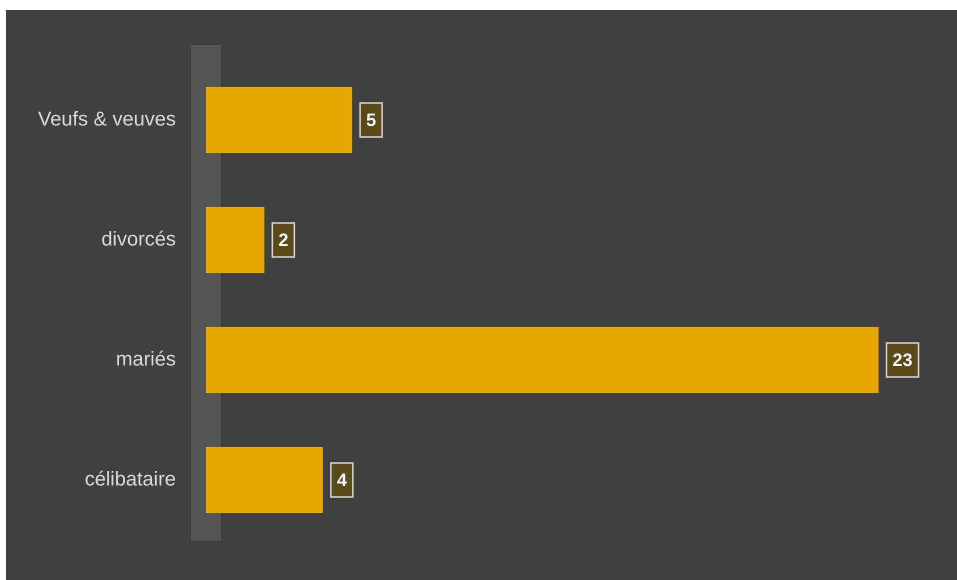  Describe the element at coordinates (138, 239) in the screenshot. I see `y-tick-label: divorcés` at that location.